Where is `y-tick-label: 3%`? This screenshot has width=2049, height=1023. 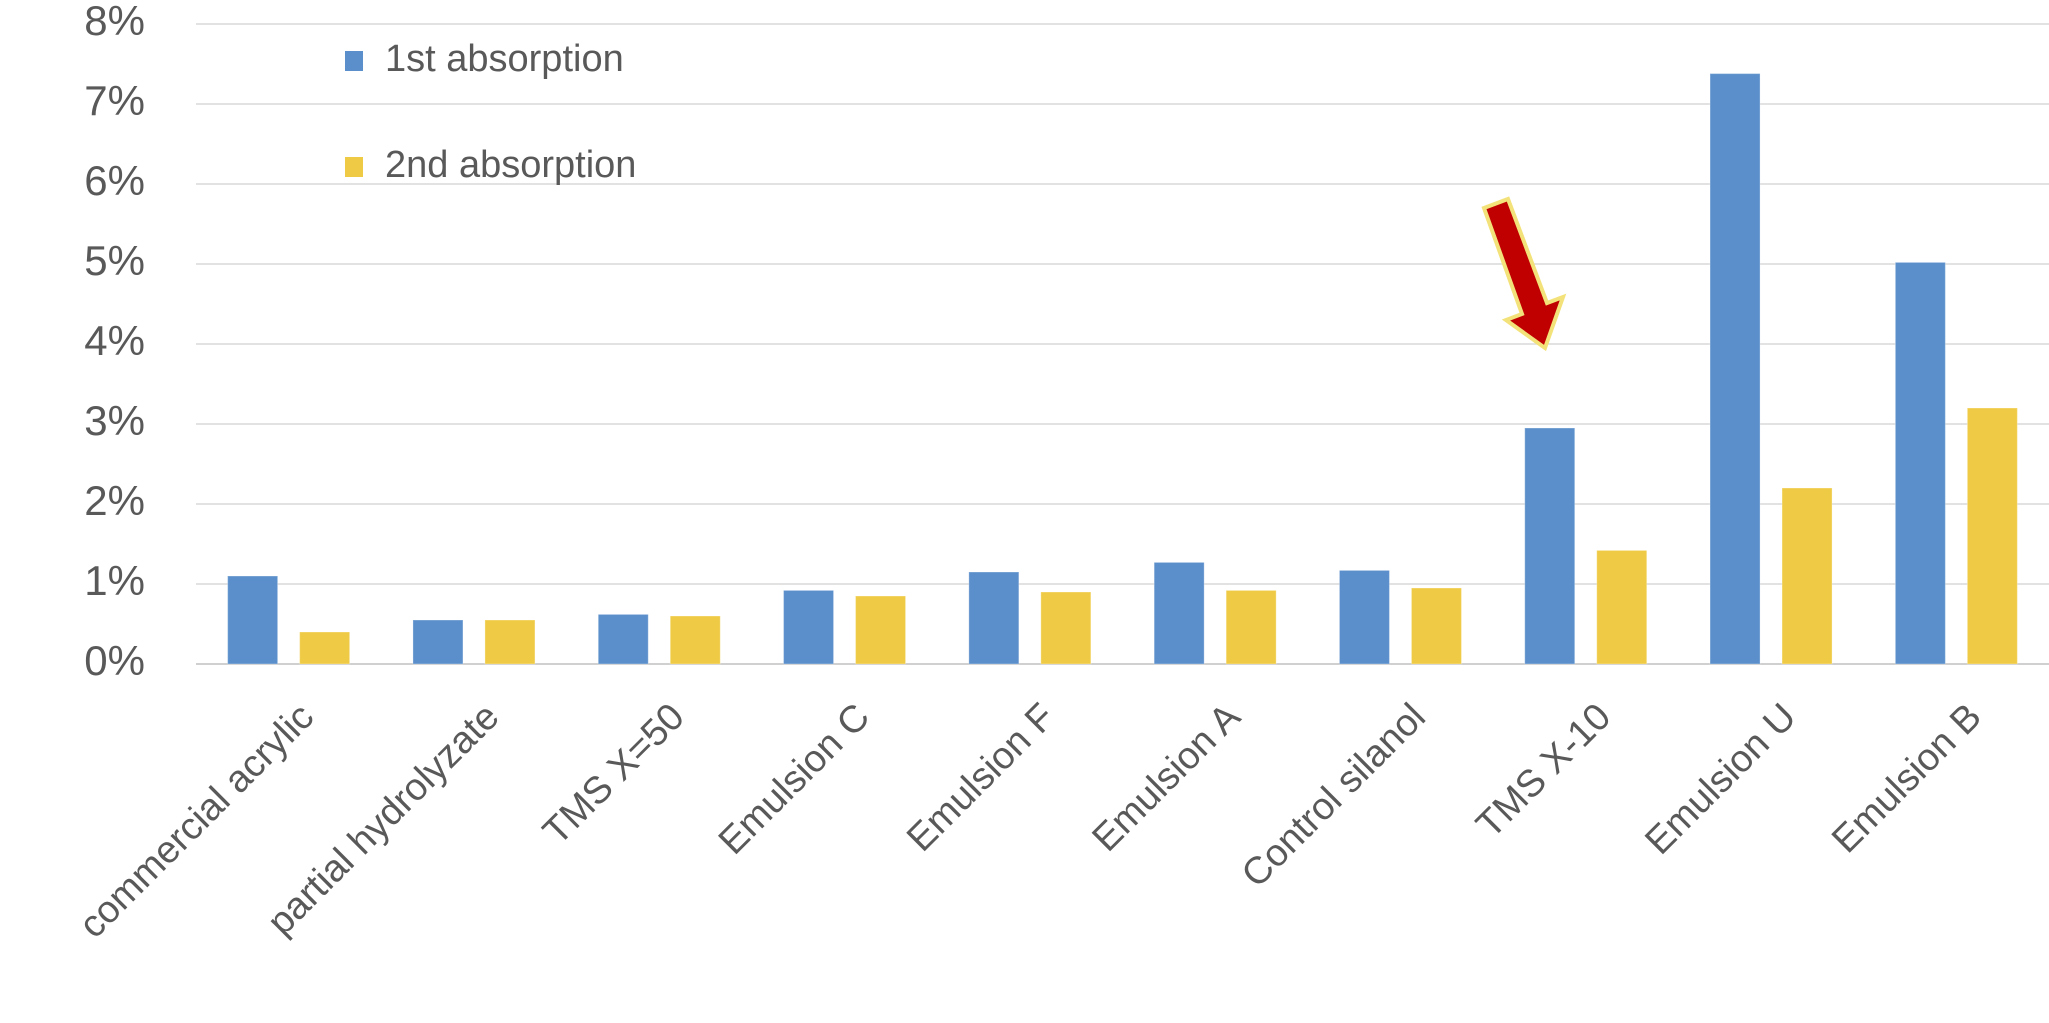 y-tick-label: 3% is located at coordinates (114, 420).